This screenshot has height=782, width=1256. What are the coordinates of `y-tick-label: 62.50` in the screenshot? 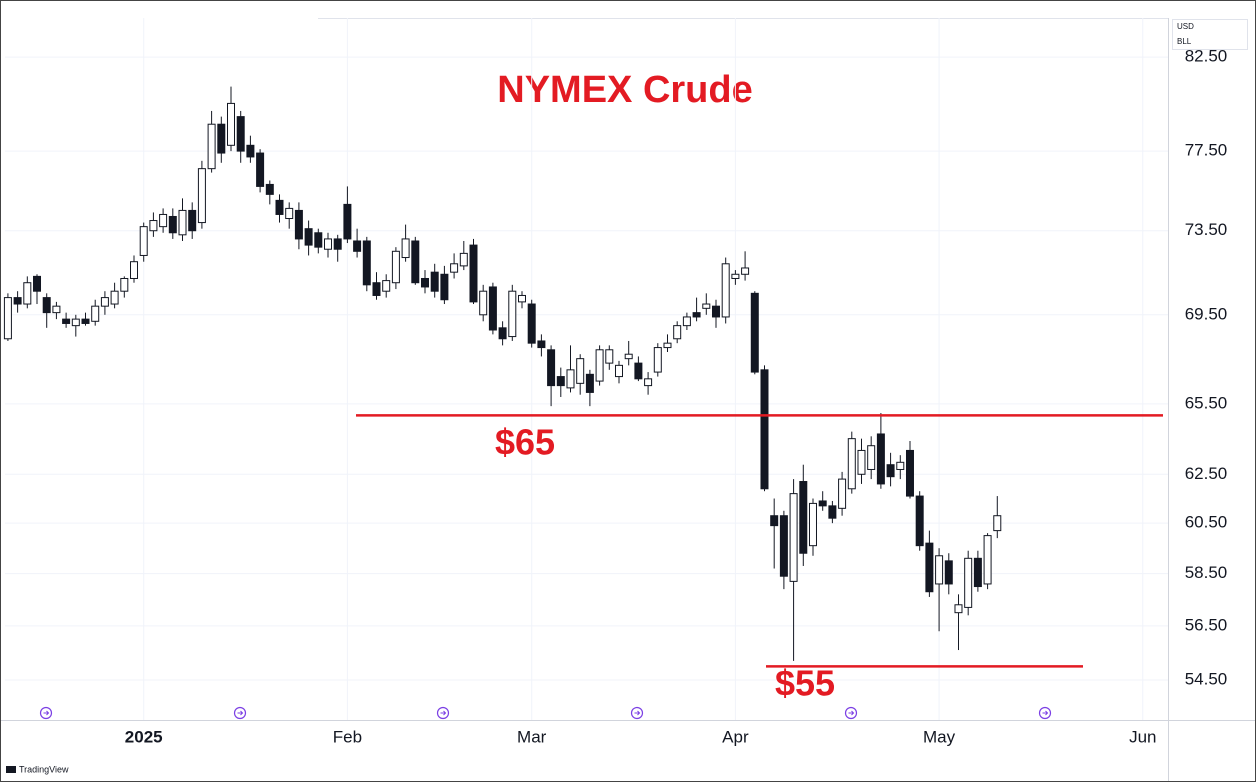 It's located at (1206, 473).